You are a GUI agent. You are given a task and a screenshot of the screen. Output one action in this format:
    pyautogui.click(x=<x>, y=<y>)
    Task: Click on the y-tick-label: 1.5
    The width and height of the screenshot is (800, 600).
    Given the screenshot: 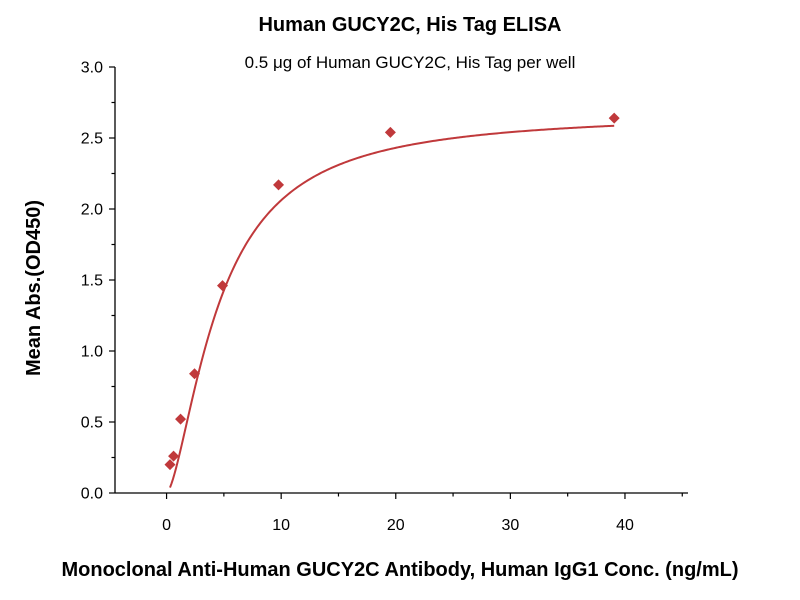 What is the action you would take?
    pyautogui.click(x=92, y=281)
    